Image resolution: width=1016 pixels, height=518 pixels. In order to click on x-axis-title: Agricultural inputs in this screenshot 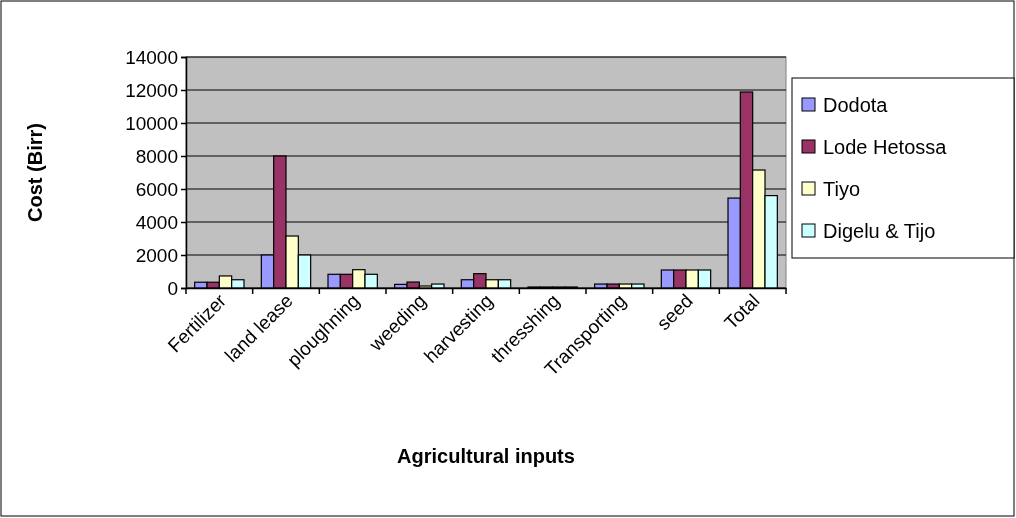, I will do `click(486, 456)`.